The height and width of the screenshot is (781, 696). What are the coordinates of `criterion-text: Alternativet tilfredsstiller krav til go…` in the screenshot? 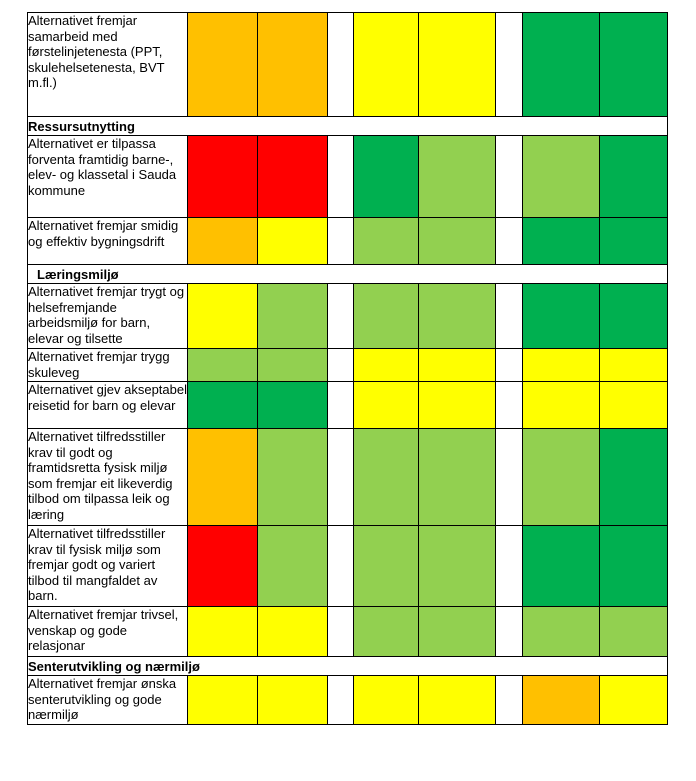 It's located at (107, 477).